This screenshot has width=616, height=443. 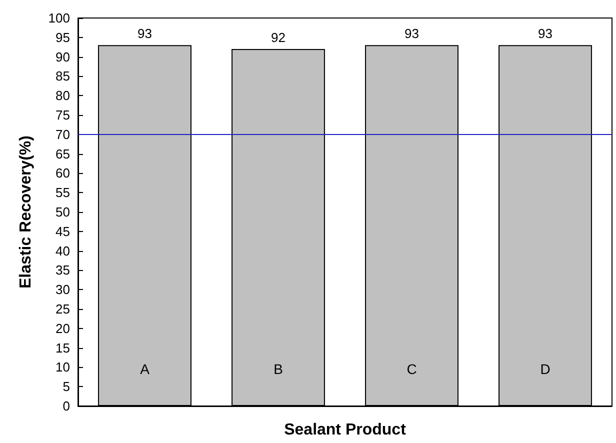 I want to click on y-tick-label: 35, so click(x=63, y=270).